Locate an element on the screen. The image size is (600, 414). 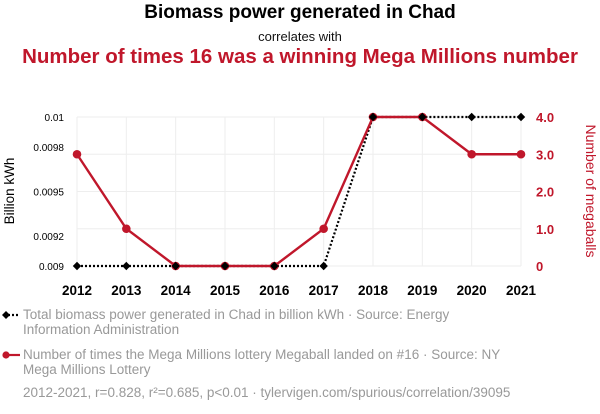
y-tick-right: 0 is located at coordinates (539, 266).